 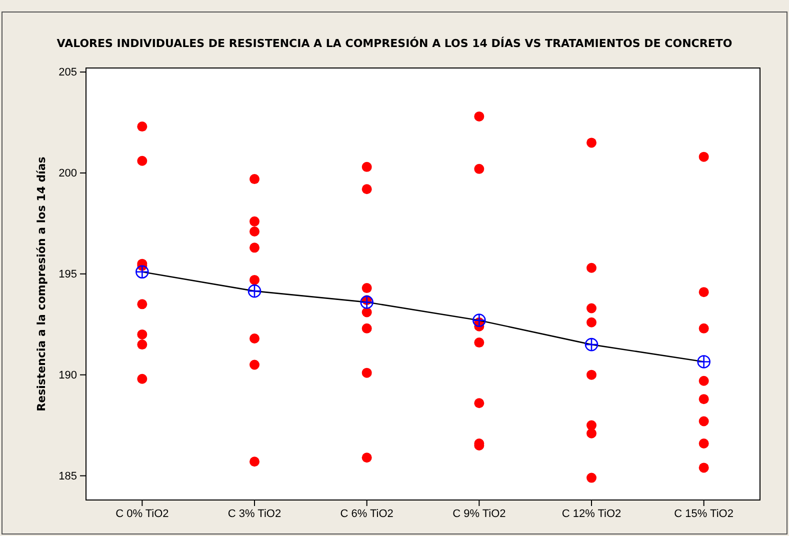 I want to click on x-tick-label: C 6% TiO2, so click(x=367, y=514).